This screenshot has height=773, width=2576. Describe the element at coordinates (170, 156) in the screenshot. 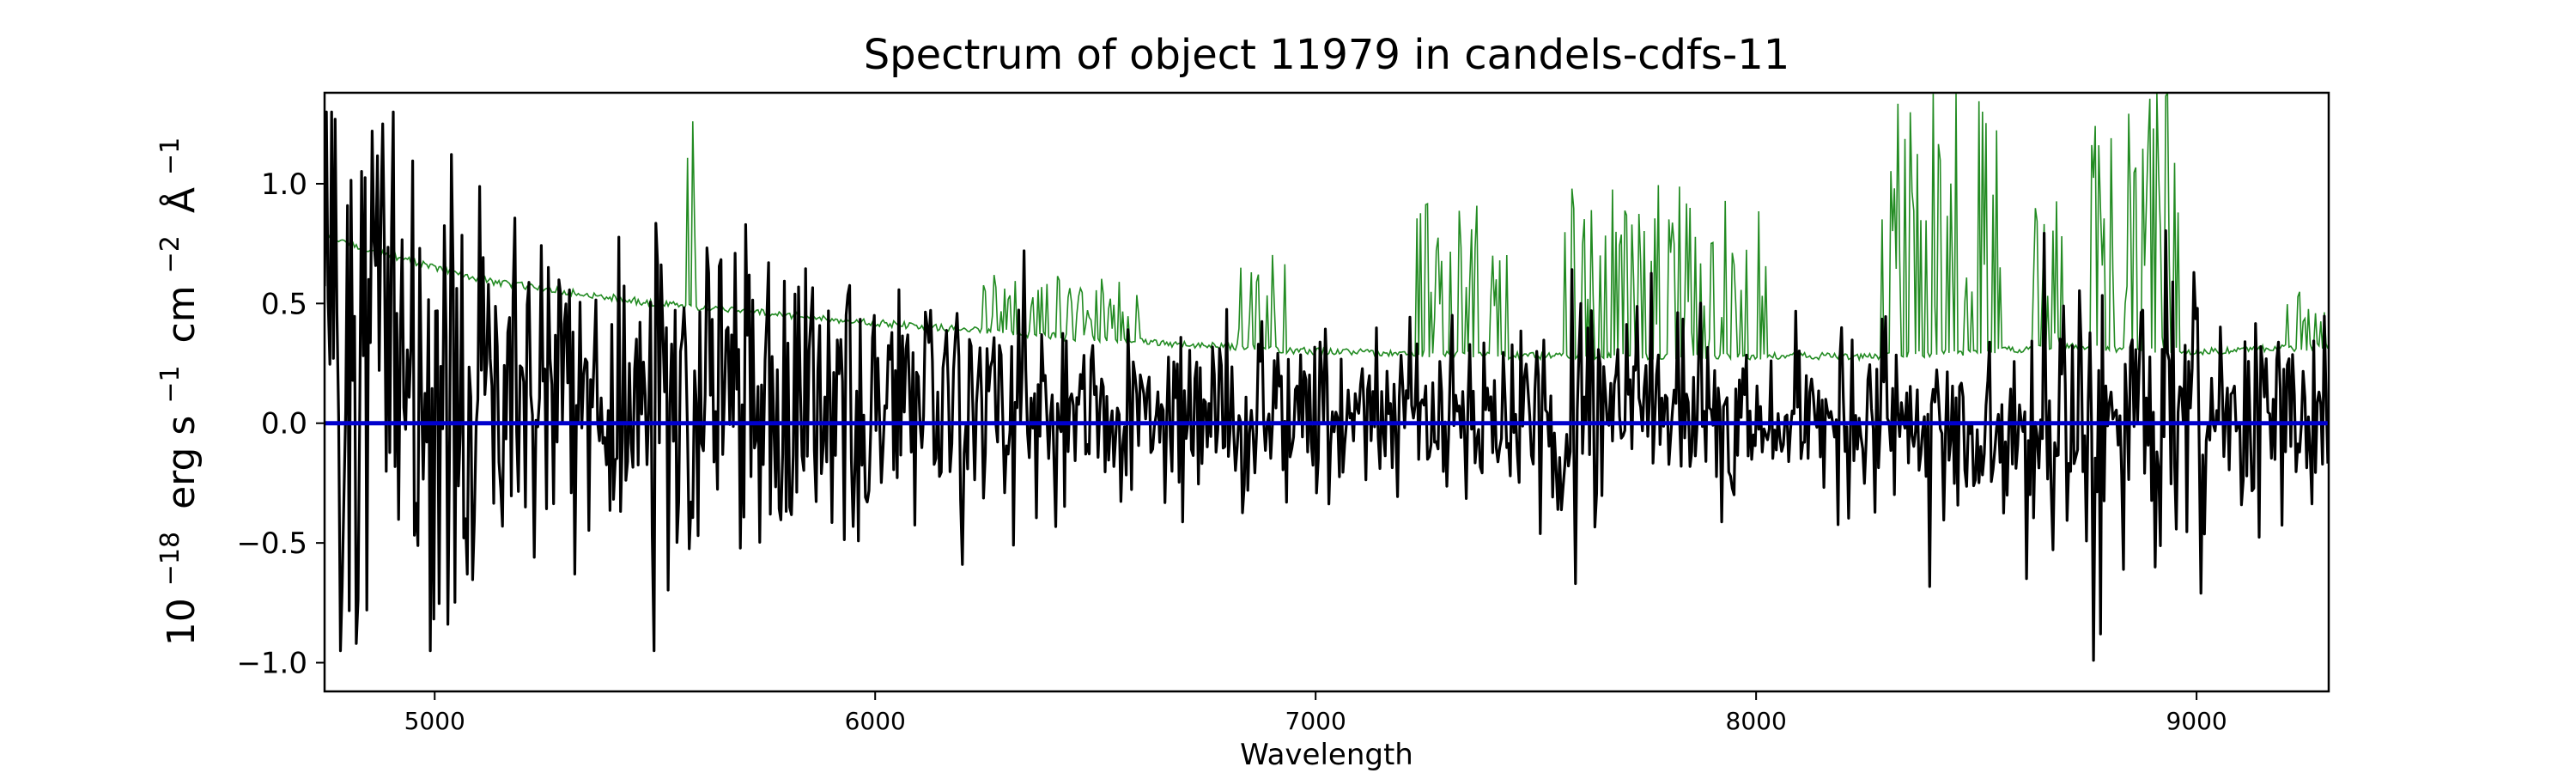

I see `y-label-unit-angstrom-exponent: −1` at that location.